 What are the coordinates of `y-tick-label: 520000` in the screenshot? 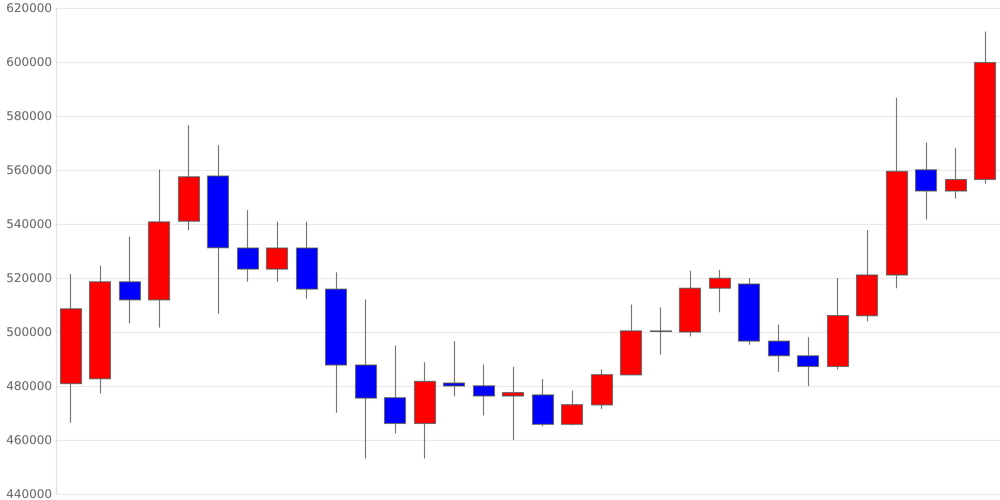 It's located at (29, 278).